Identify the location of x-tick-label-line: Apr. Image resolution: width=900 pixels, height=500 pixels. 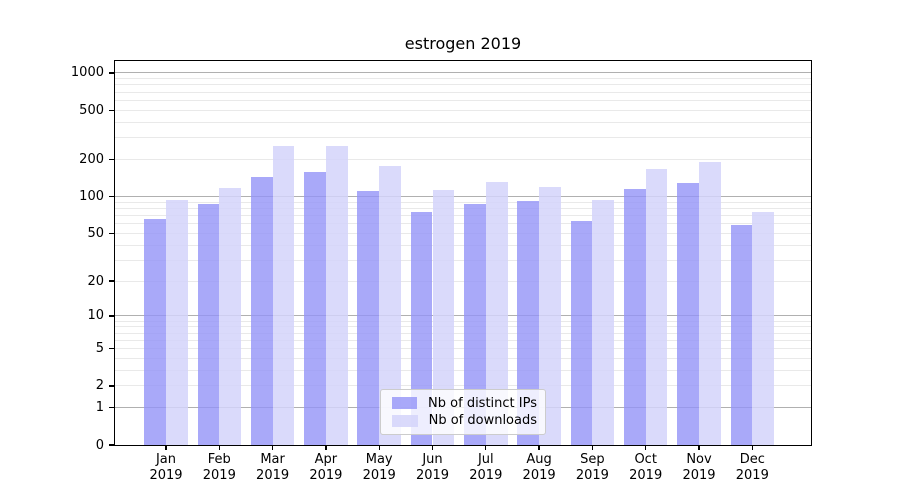
(326, 459).